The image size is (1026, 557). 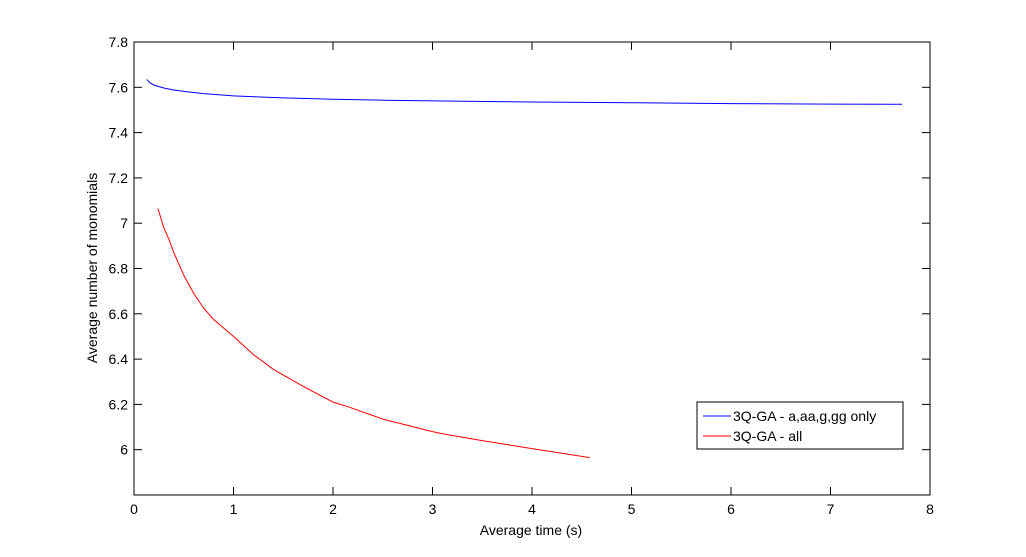 What do you see at coordinates (119, 404) in the screenshot?
I see `y-tick-label: 6.2` at bounding box center [119, 404].